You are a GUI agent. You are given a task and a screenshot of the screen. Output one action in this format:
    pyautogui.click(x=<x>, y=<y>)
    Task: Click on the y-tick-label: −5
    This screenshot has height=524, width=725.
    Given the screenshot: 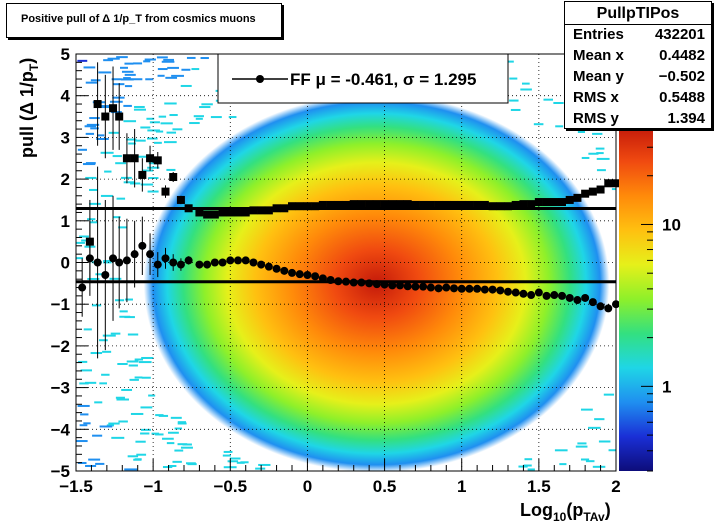 What is the action you would take?
    pyautogui.click(x=60, y=471)
    